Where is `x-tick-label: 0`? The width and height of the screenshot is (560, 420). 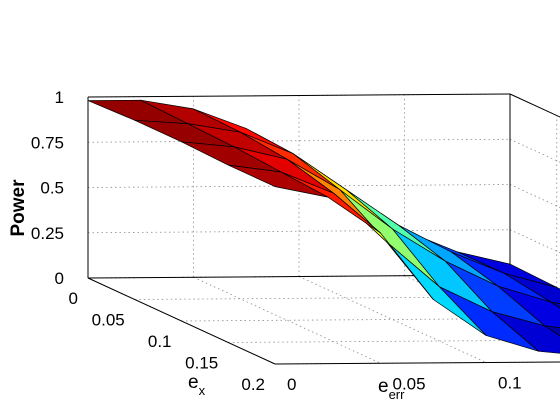
x-tick-label: 0 is located at coordinates (291, 384).